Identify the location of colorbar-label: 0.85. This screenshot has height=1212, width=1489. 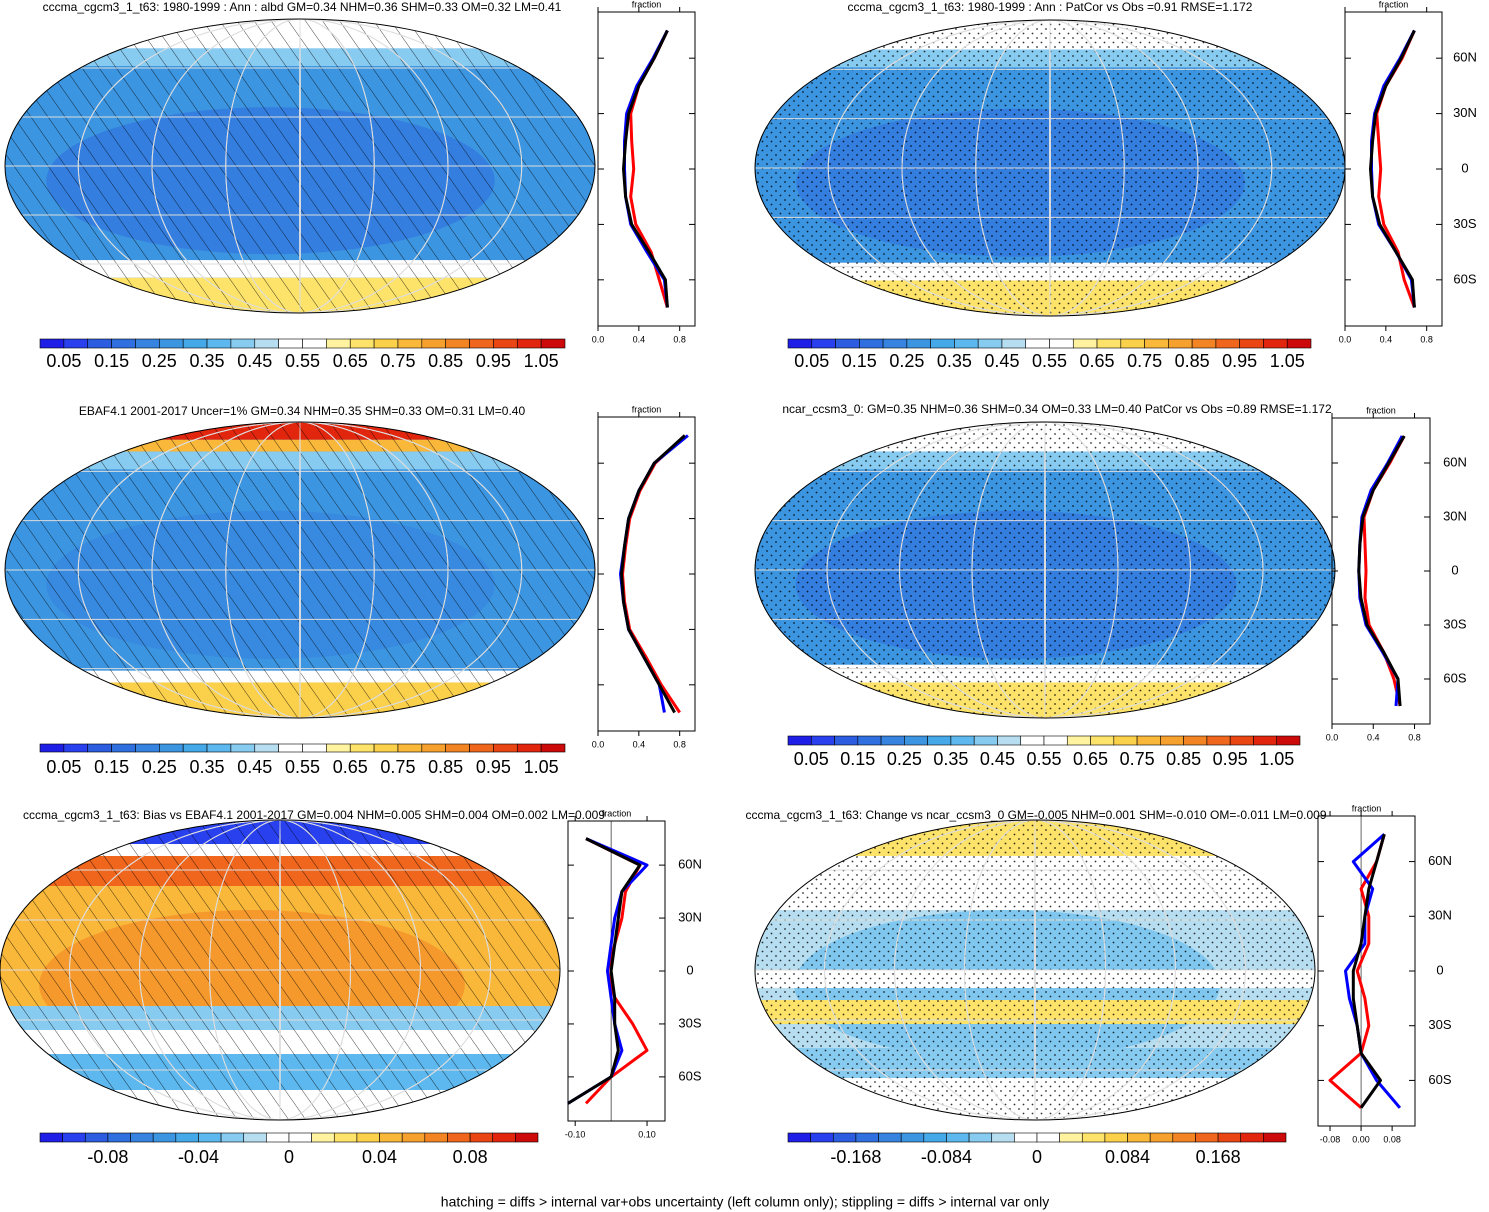
(445, 361).